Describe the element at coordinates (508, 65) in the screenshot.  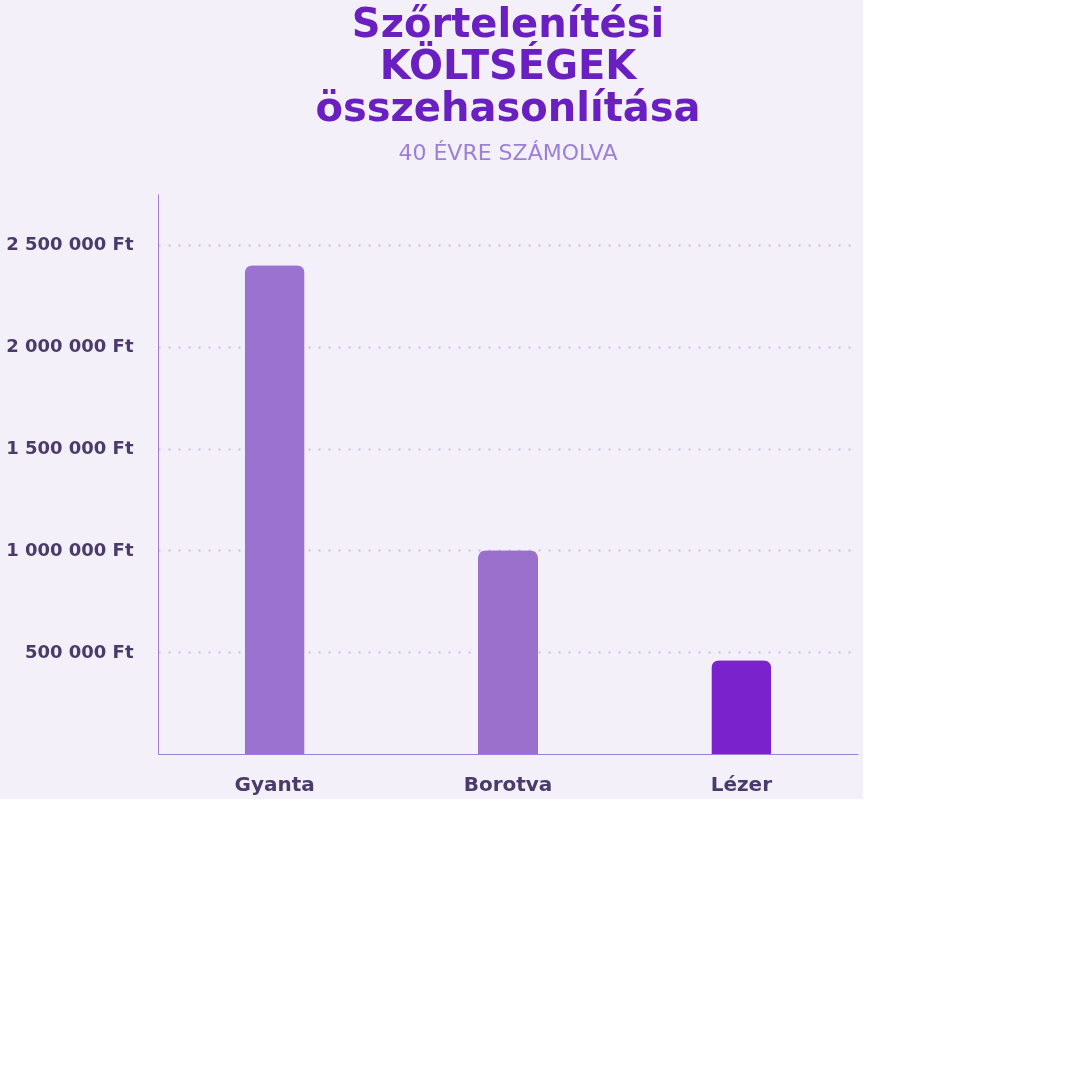
I see `chart-title: Szőrtelenítési KÖLTSÉGEK összehasonlítása` at that location.